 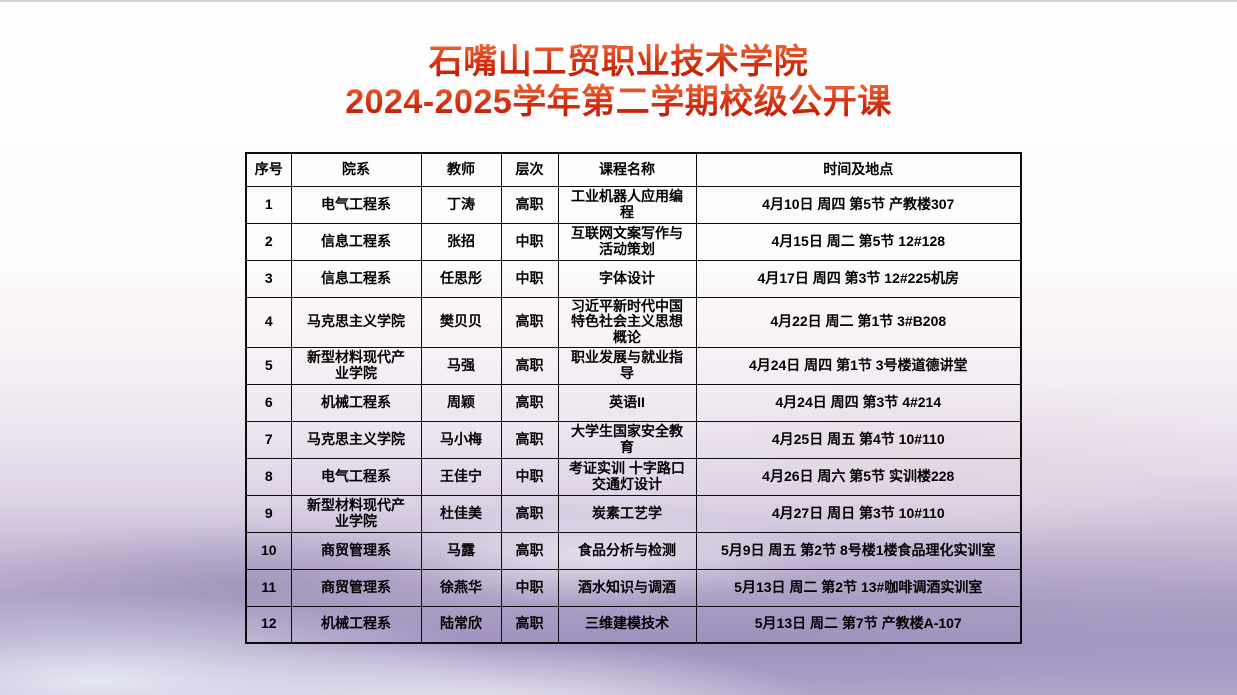 What do you see at coordinates (858, 550) in the screenshot?
I see `cell-time-place: 5月9日 周五 第2节 8号楼1楼食品理化实训室` at bounding box center [858, 550].